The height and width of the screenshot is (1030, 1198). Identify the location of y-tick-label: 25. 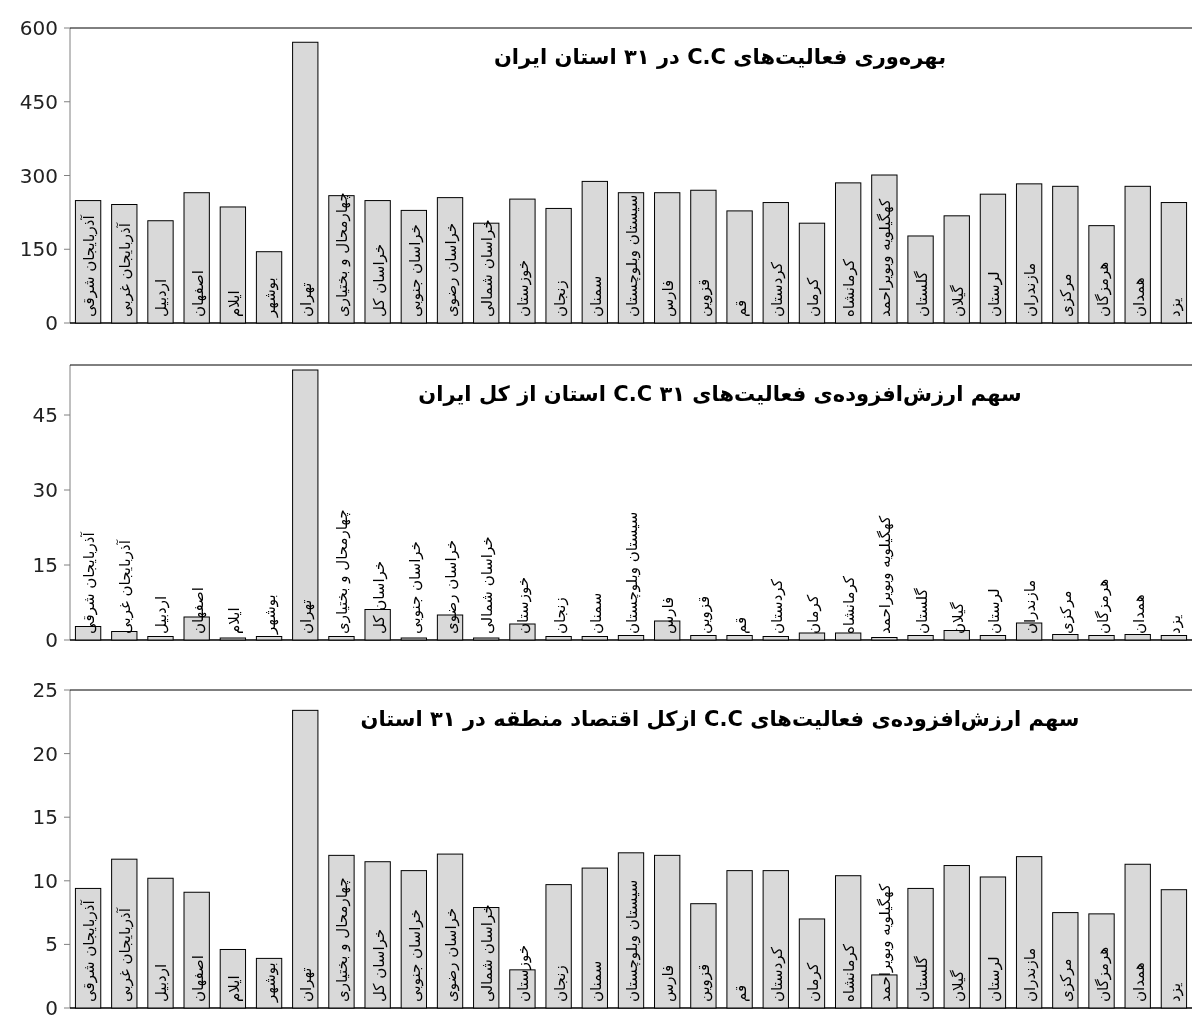
(45, 690).